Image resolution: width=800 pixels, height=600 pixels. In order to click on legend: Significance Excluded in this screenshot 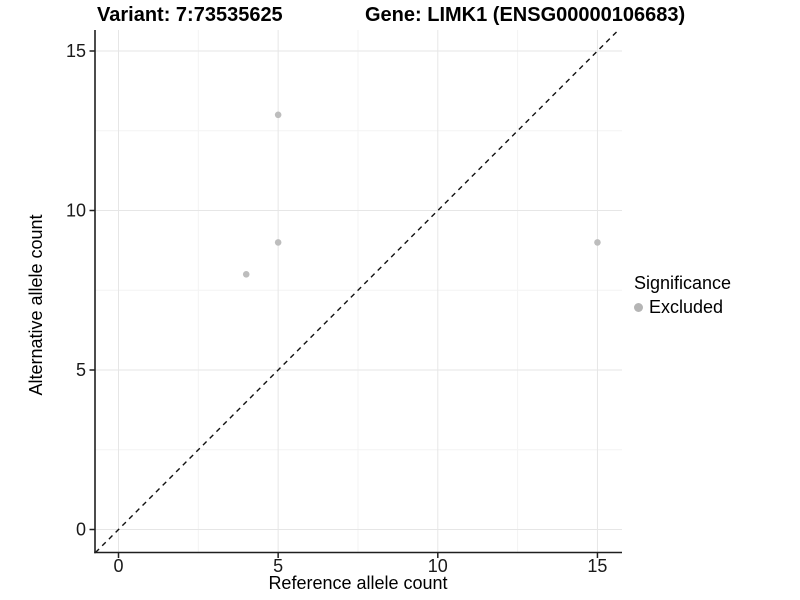, I will do `click(683, 295)`.